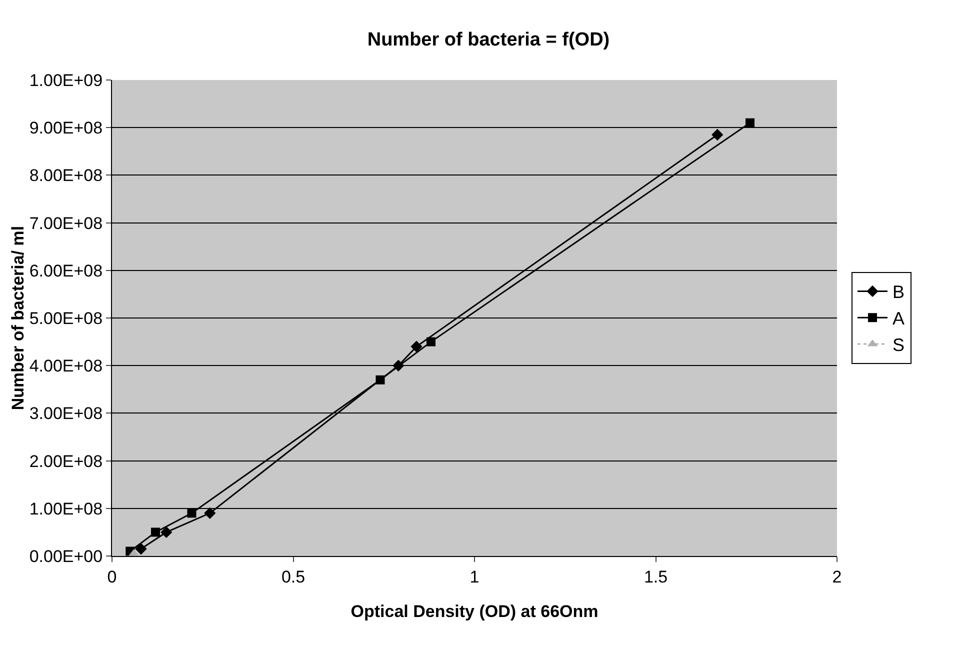  Describe the element at coordinates (66, 80) in the screenshot. I see `y-tick-label: 1.00E+09` at that location.